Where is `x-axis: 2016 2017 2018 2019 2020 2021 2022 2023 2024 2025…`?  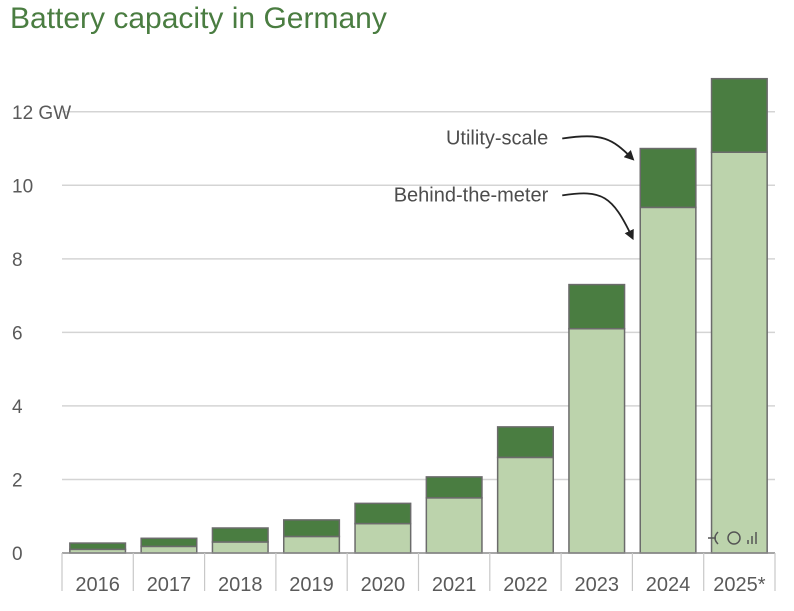
x-axis: 2016 2017 2018 2019 2020 2021 2022 2023 2024 2025… is located at coordinates (418, 574).